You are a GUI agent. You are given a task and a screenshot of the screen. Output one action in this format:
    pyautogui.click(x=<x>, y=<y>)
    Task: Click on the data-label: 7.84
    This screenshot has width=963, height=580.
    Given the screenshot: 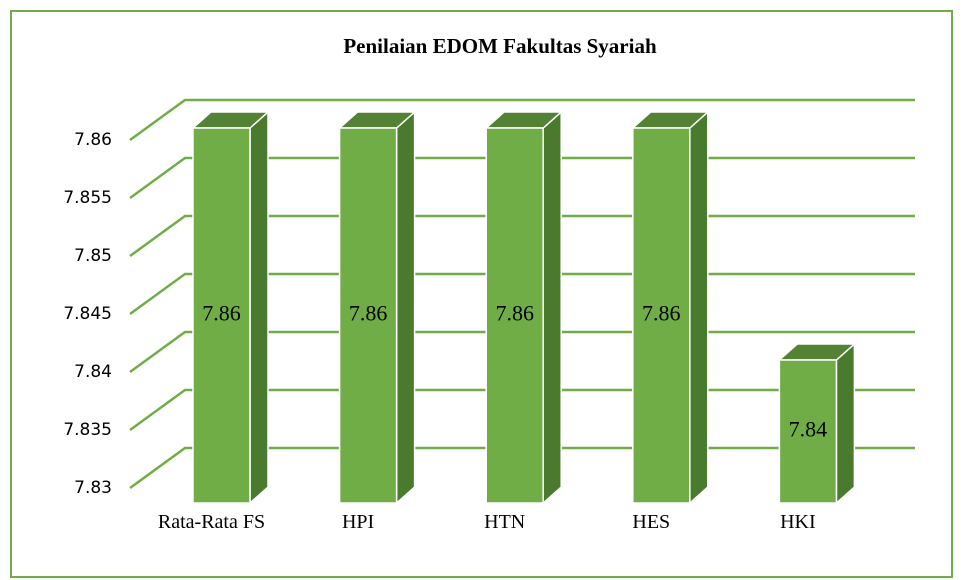 What is the action you would take?
    pyautogui.click(x=808, y=429)
    